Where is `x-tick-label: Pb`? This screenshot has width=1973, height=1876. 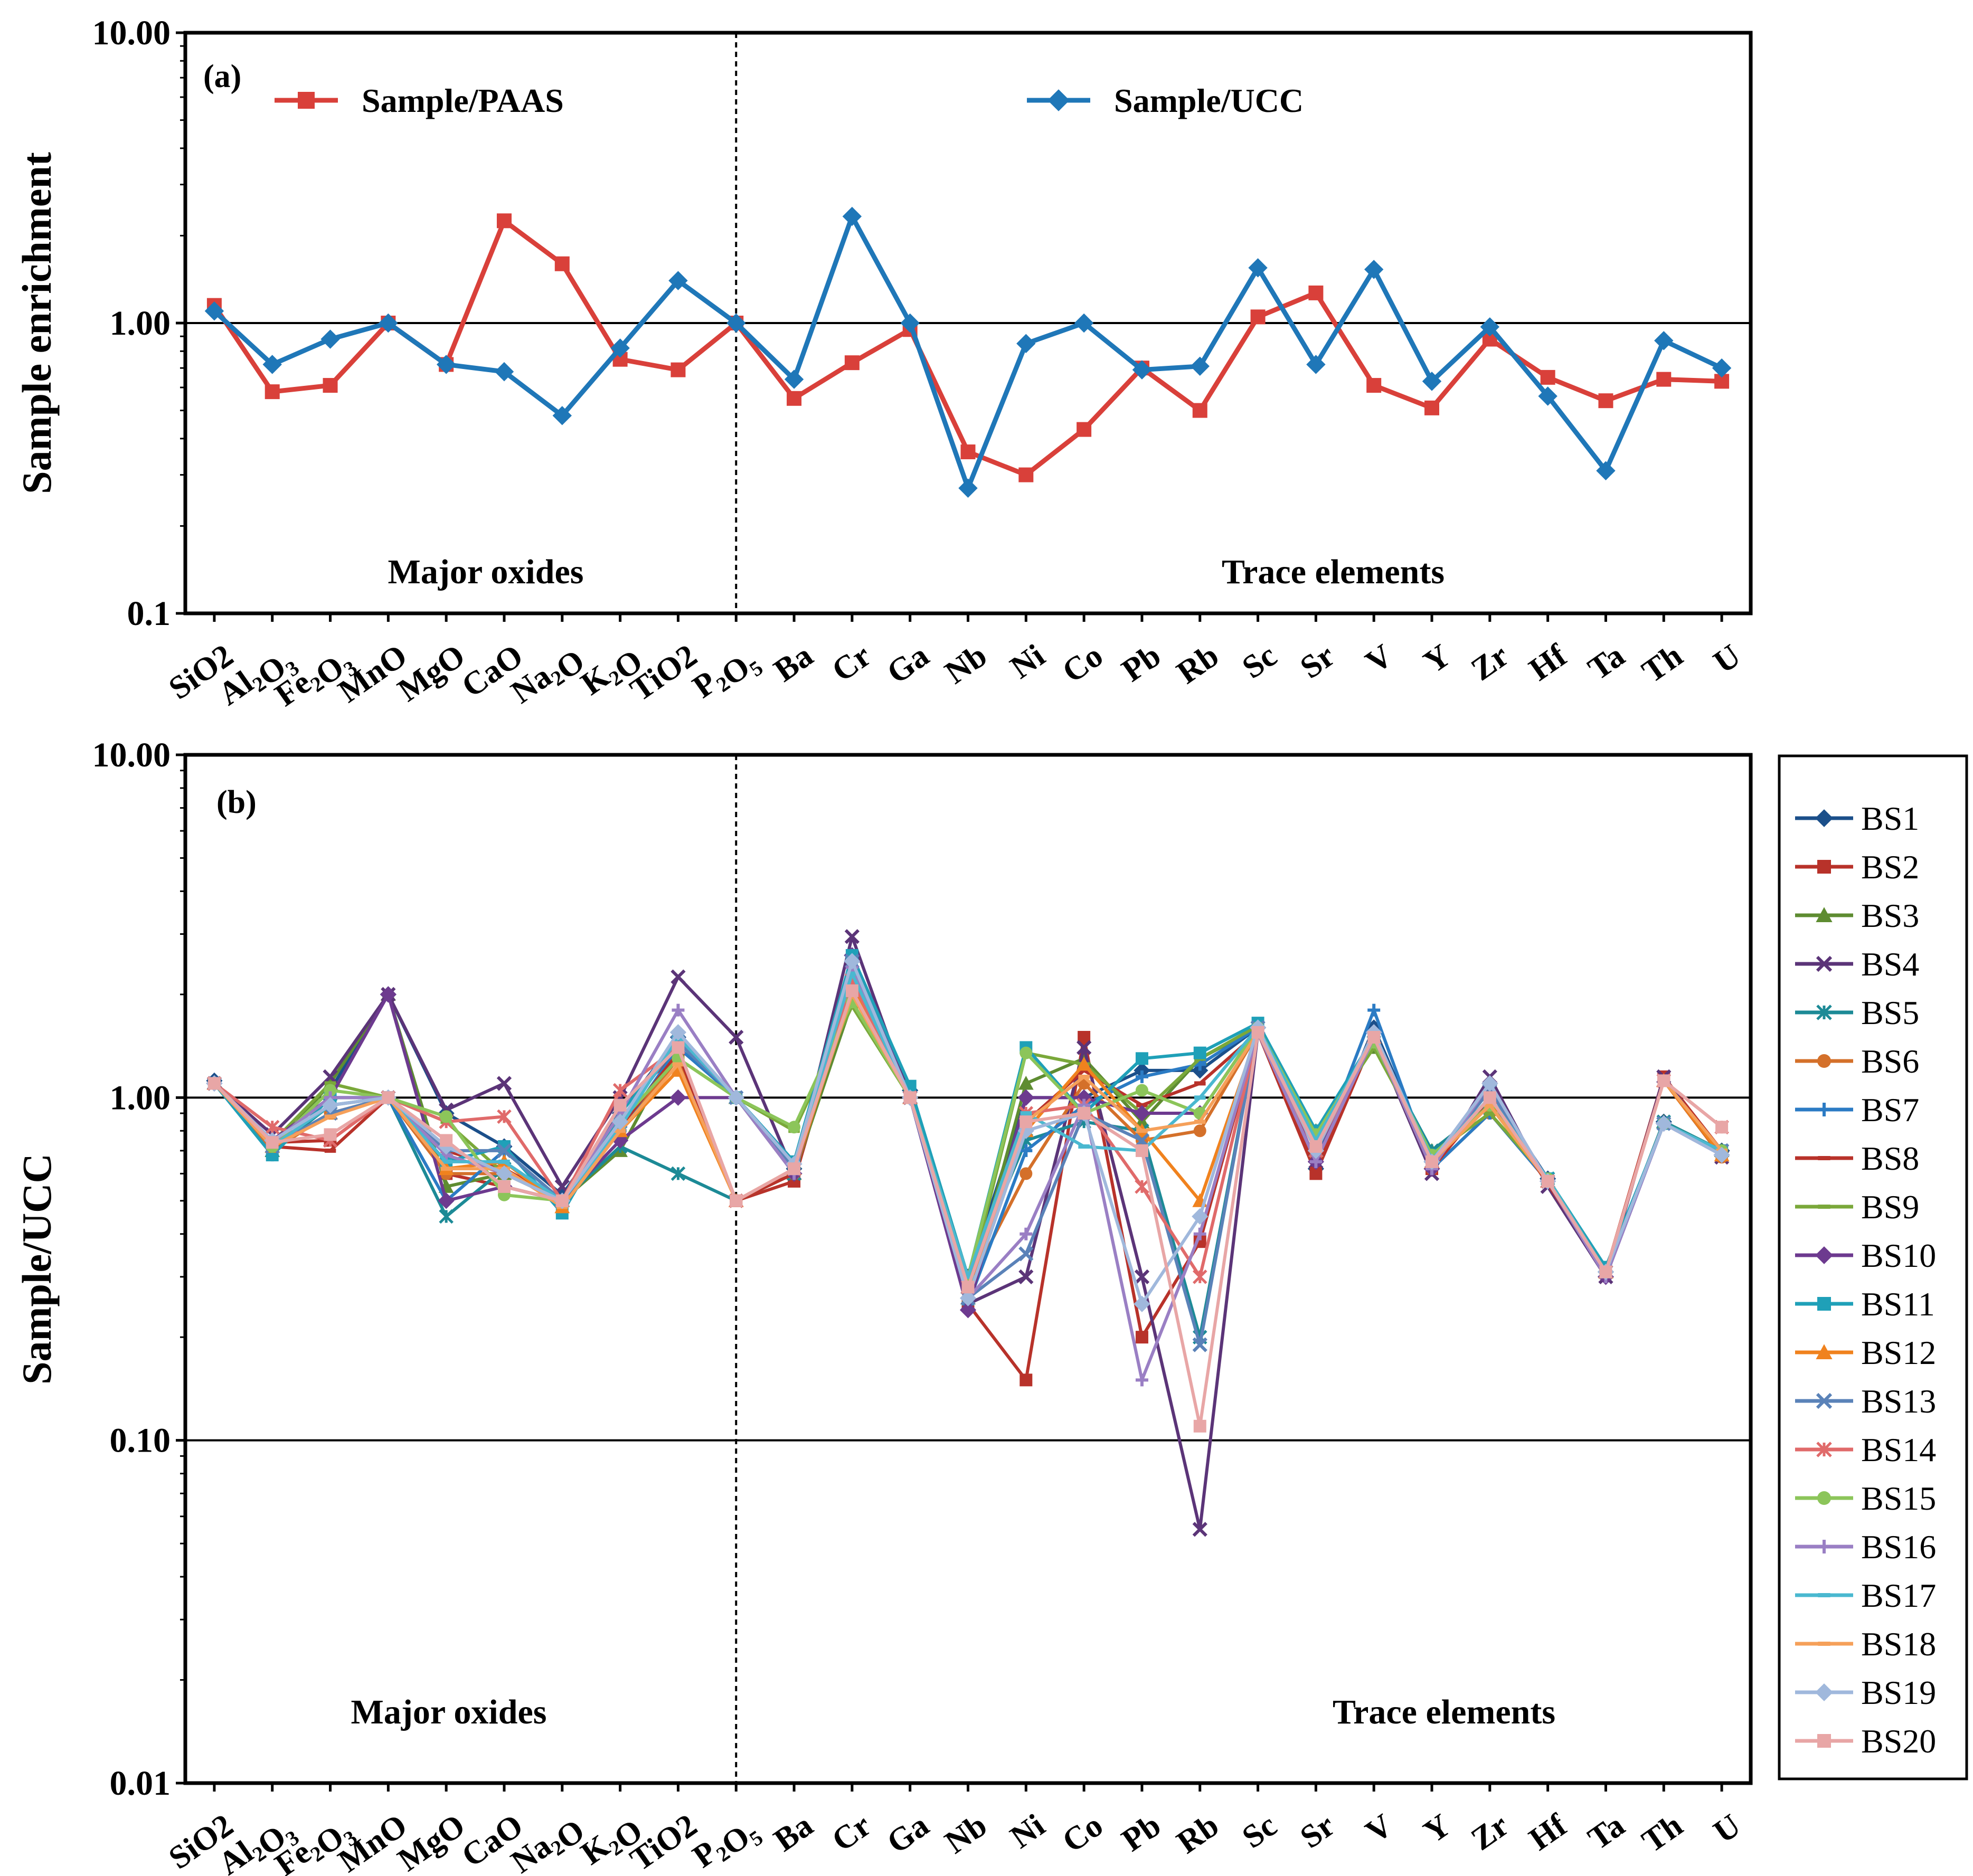 x-tick-label: Pb is located at coordinates (1141, 663).